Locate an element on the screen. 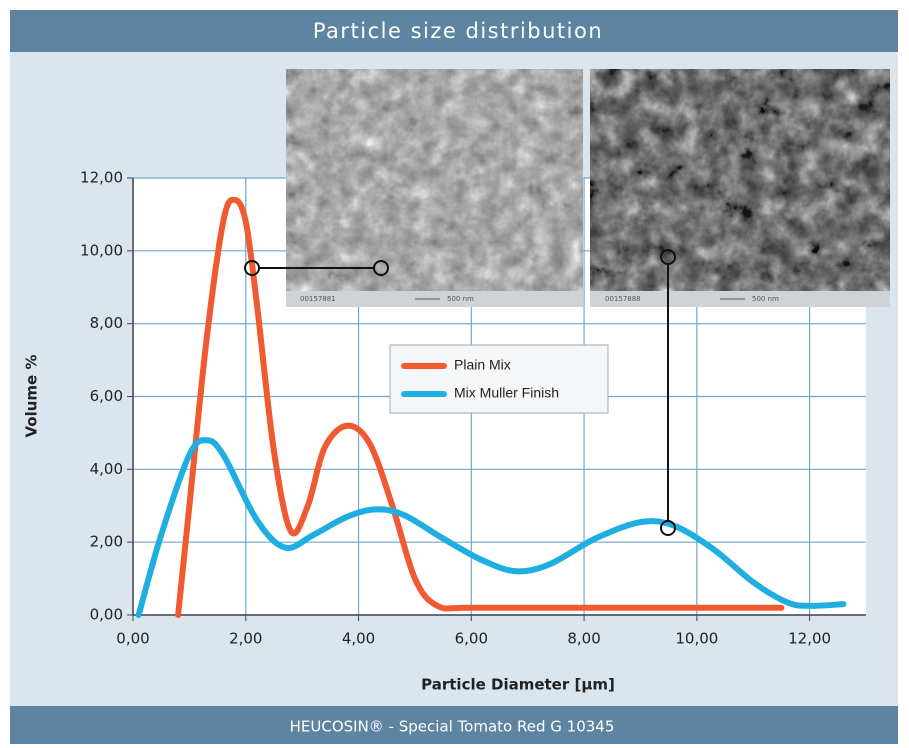 Image resolution: width=909 pixels, height=748 pixels. x-axis-label: Particle Diameter [µm] is located at coordinates (518, 685).